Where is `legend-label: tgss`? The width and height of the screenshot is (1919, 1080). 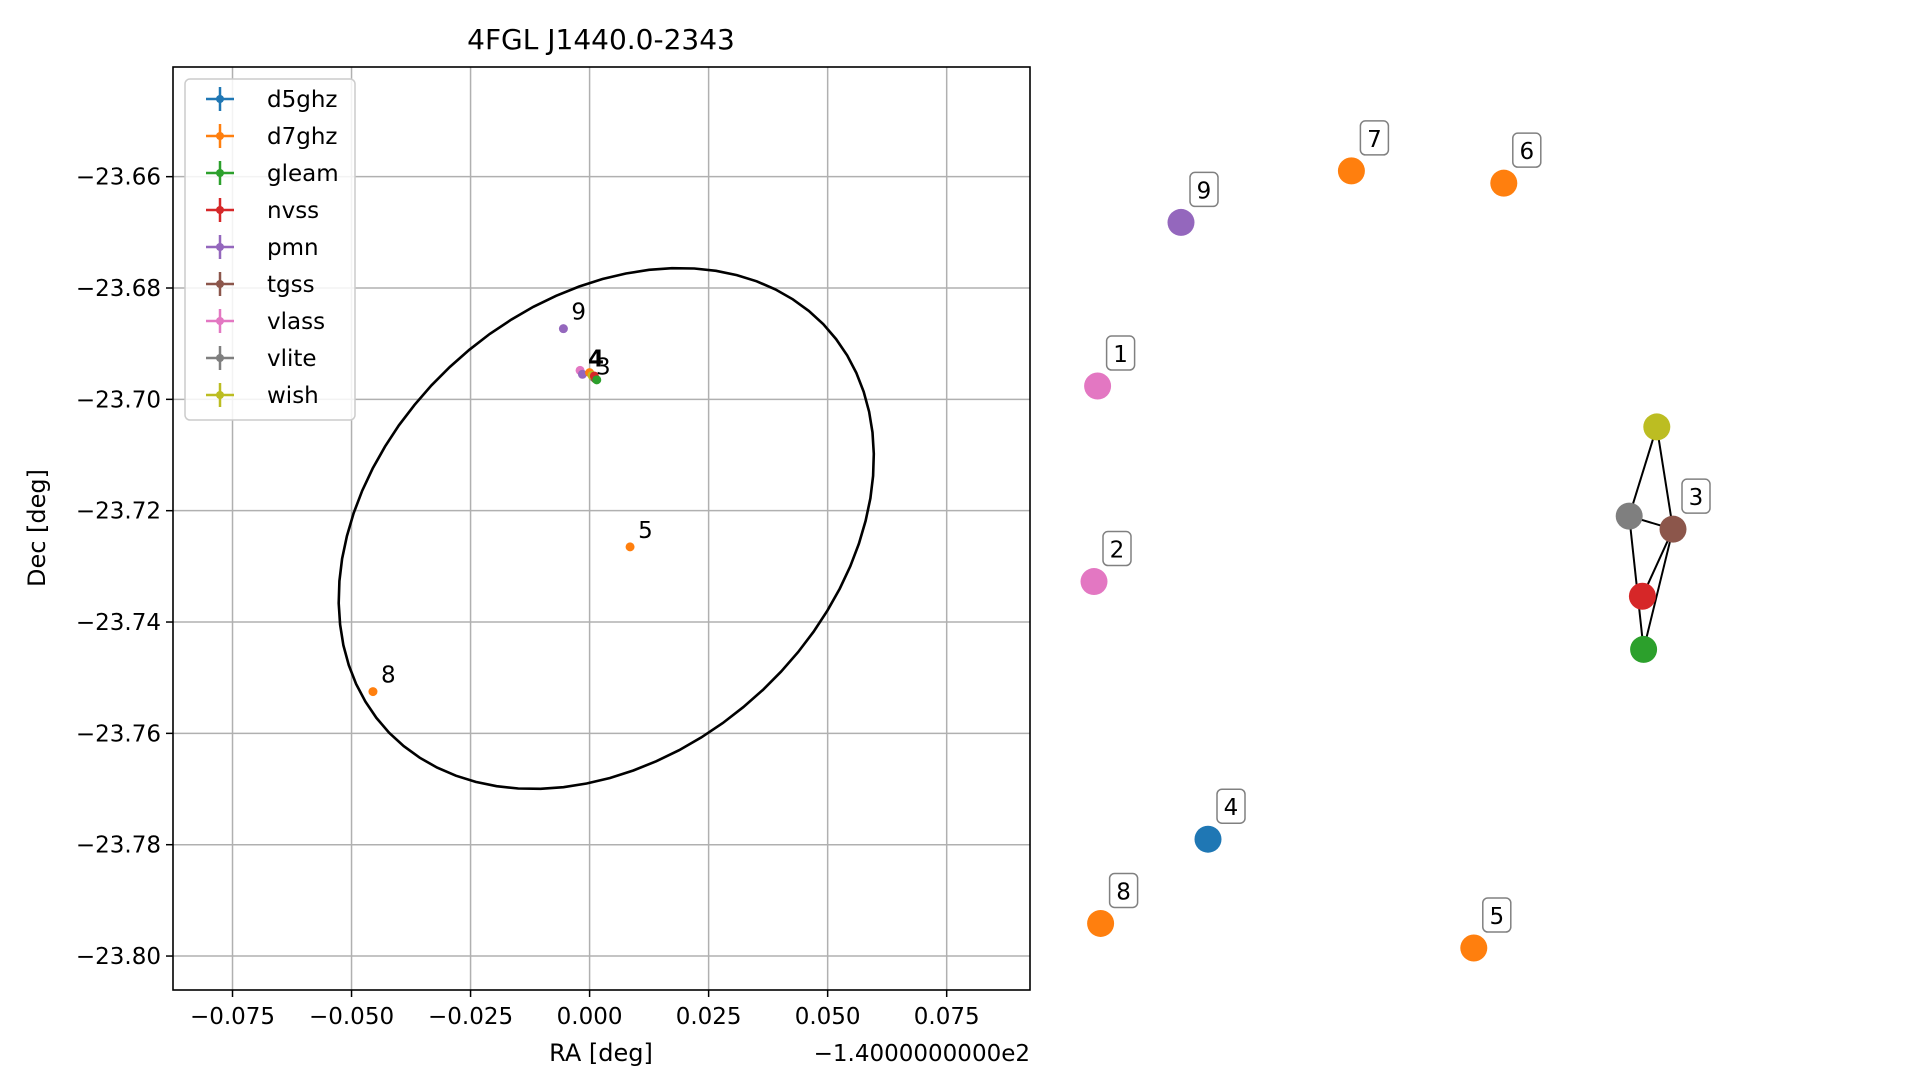 legend-label: tgss is located at coordinates (291, 285).